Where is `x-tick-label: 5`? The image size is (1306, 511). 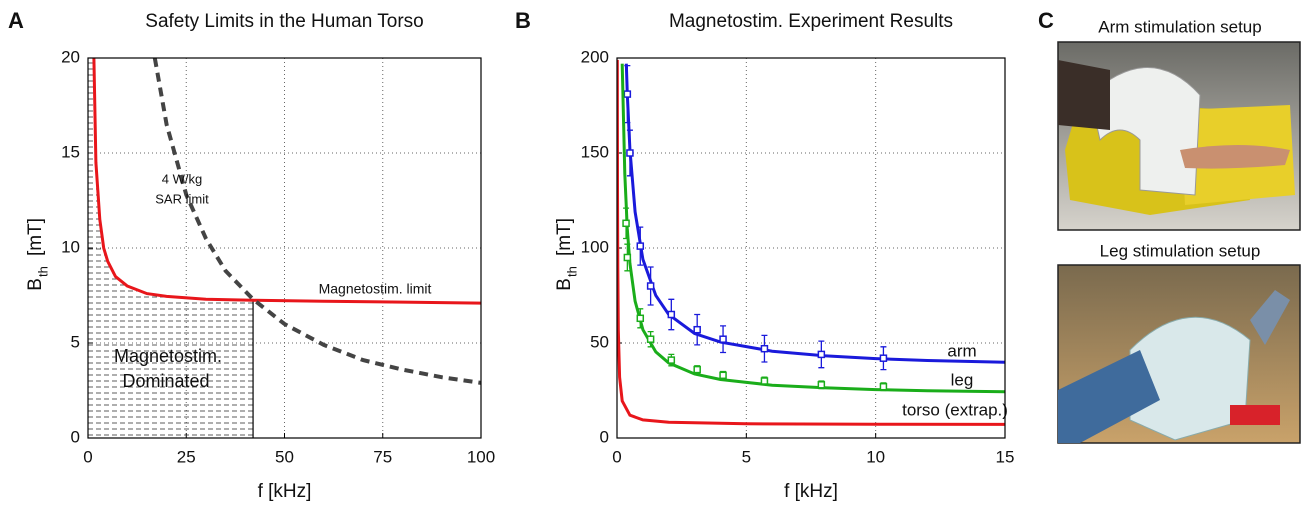
x-tick-label: 5 is located at coordinates (746, 456).